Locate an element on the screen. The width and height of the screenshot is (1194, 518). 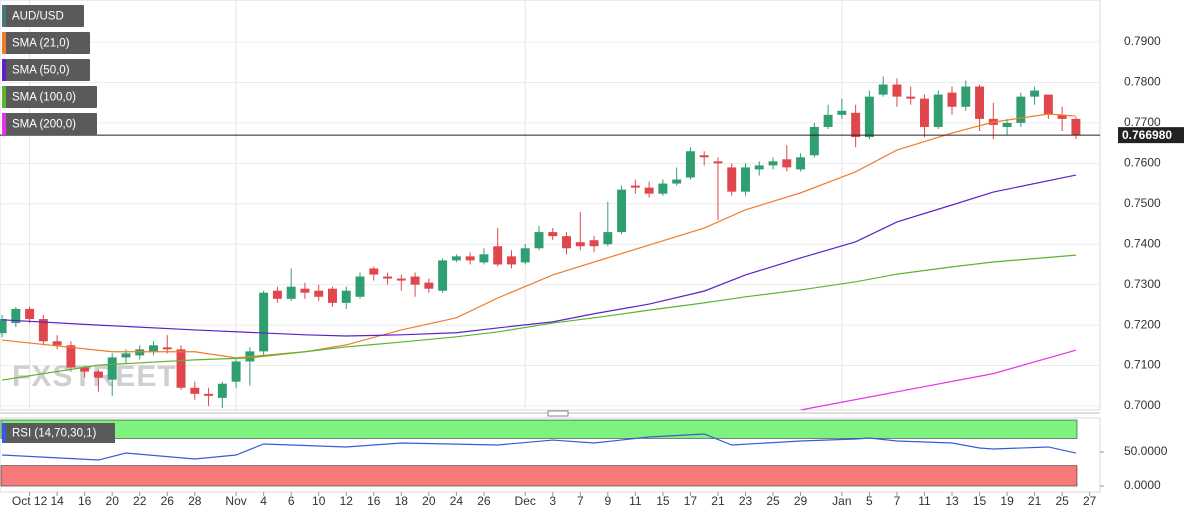
y-tick-label: 50.0000 is located at coordinates (1146, 451).